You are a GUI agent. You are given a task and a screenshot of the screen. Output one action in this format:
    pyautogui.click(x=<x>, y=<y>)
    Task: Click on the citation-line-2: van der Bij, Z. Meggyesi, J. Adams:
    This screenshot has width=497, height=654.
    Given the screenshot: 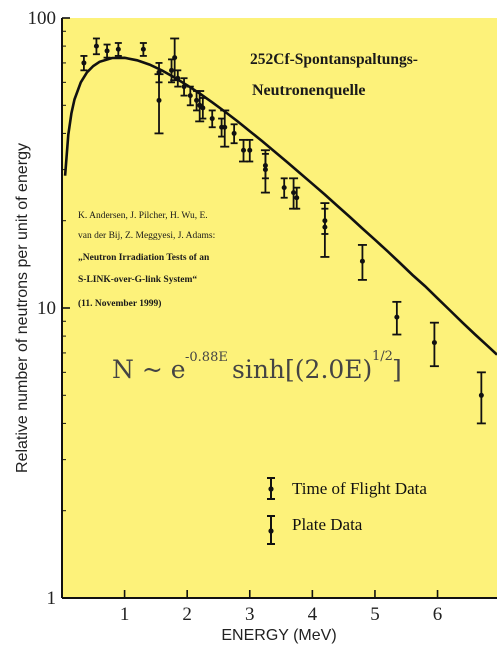 What is the action you would take?
    pyautogui.click(x=146, y=236)
    